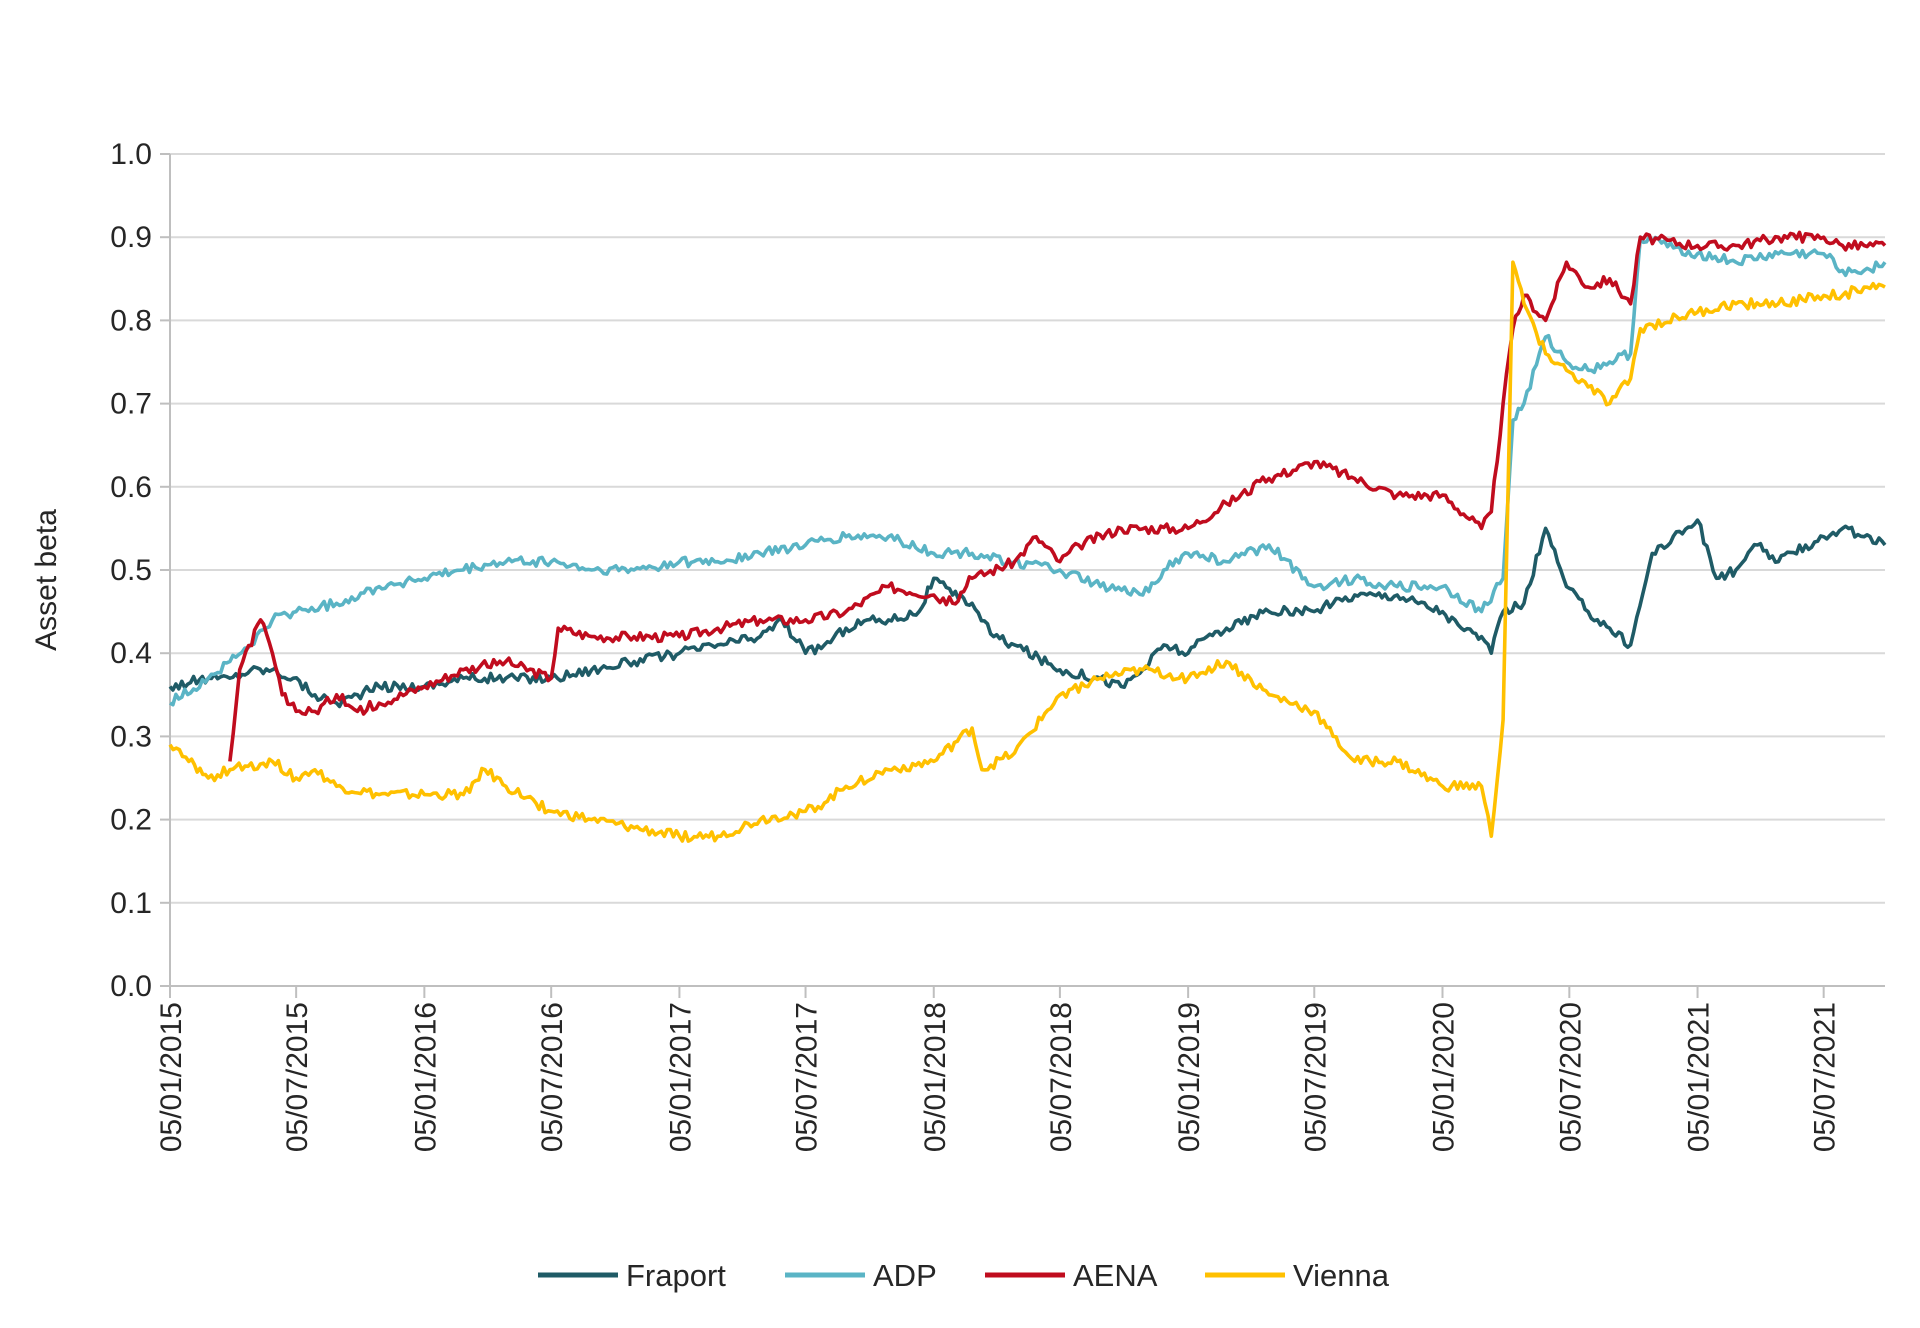  Describe the element at coordinates (1825, 1077) in the screenshot. I see `x-tick-label: 05/07/2021` at that location.